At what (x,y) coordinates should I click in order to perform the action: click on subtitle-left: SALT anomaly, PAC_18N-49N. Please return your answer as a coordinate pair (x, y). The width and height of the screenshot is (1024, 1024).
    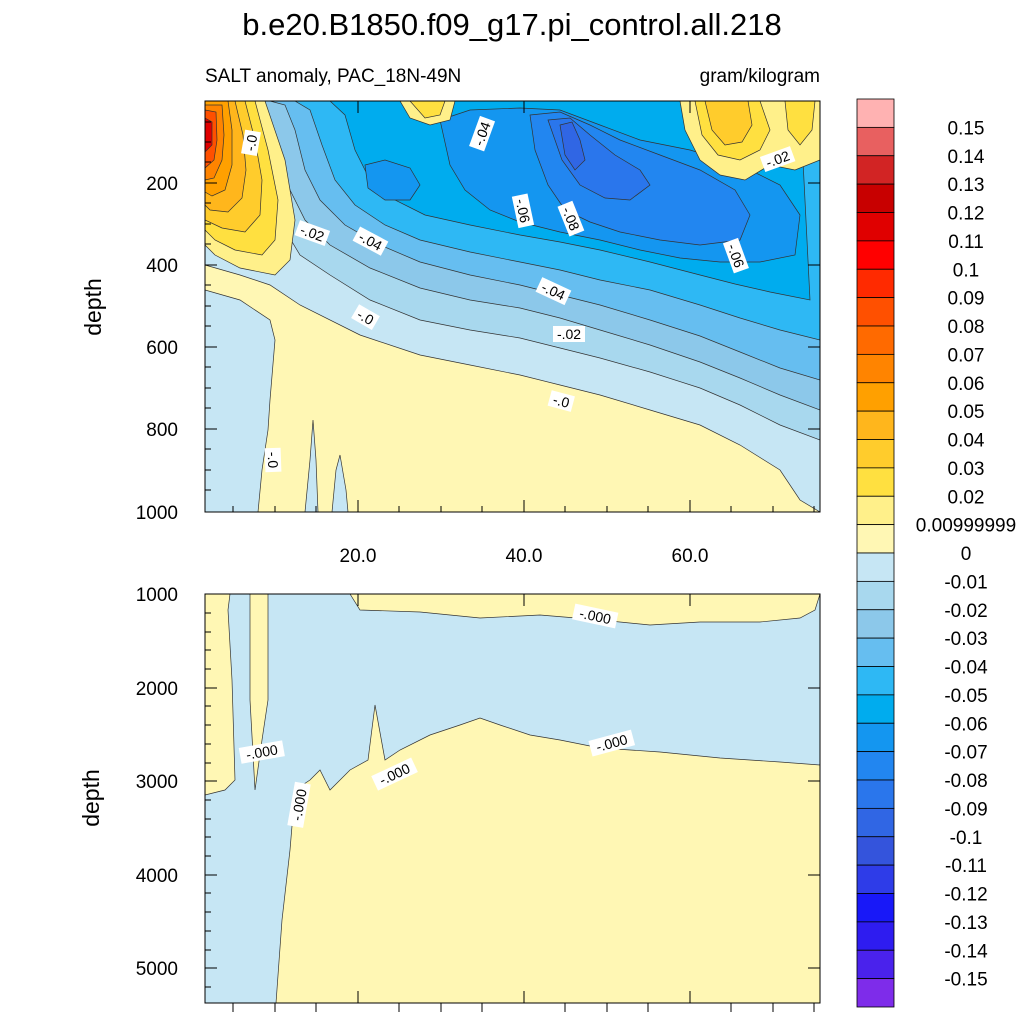
    Looking at the image, I should click on (333, 76).